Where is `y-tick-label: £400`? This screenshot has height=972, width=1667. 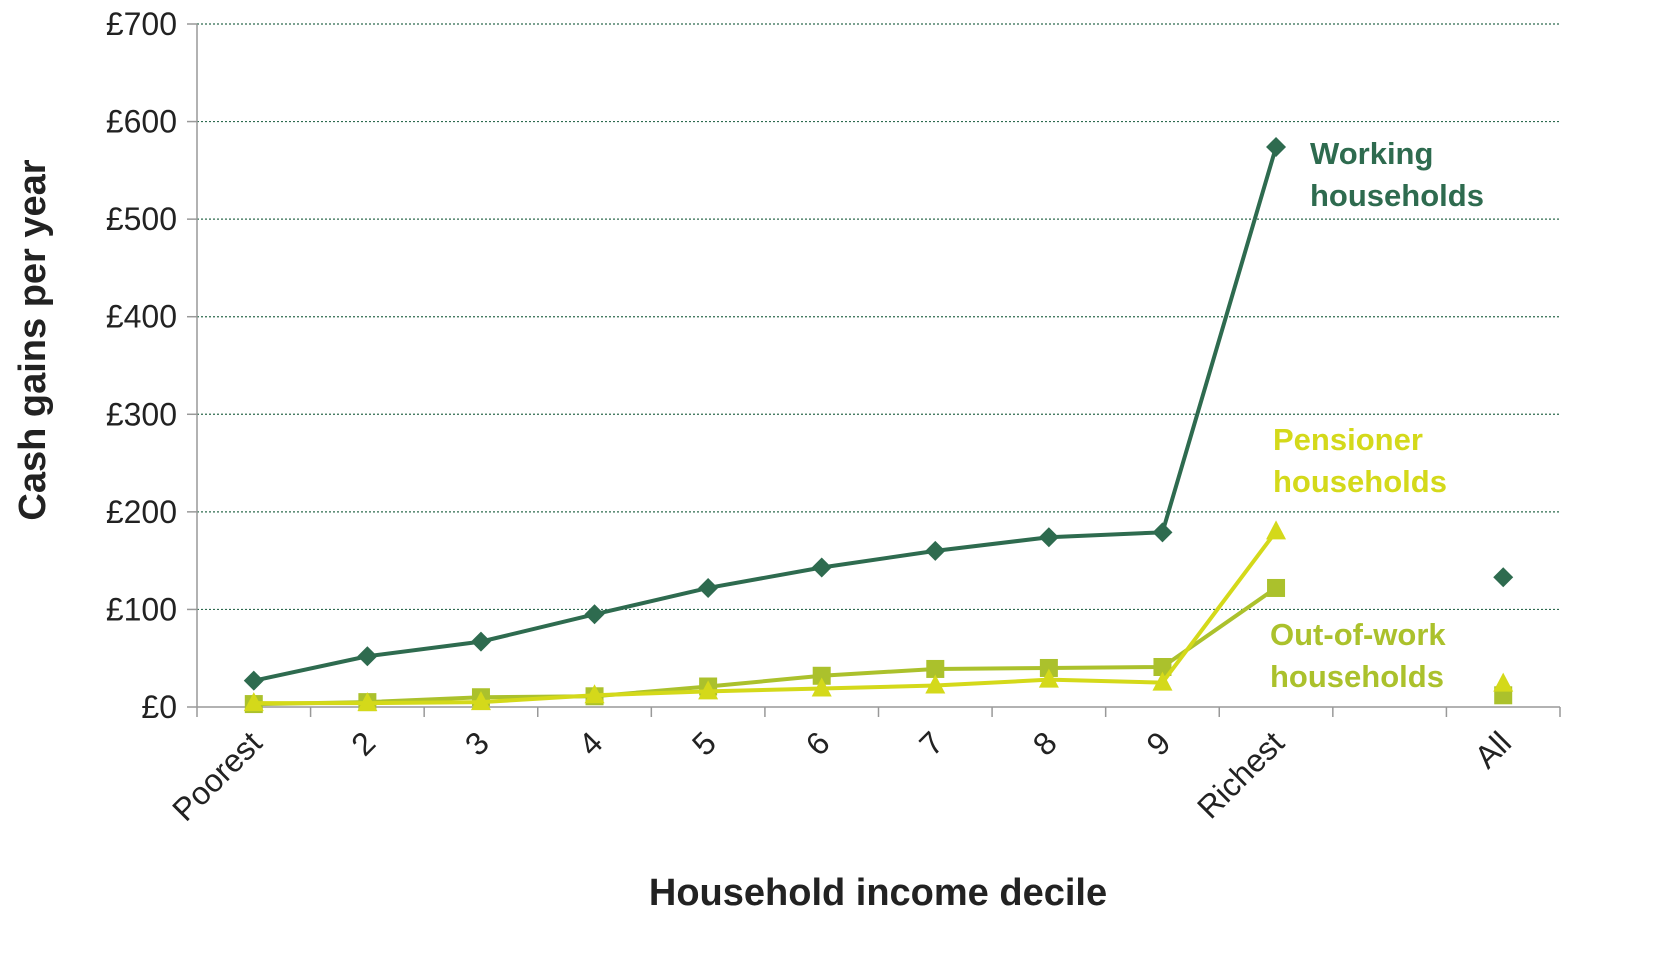
y-tick-label: £400 is located at coordinates (141, 317).